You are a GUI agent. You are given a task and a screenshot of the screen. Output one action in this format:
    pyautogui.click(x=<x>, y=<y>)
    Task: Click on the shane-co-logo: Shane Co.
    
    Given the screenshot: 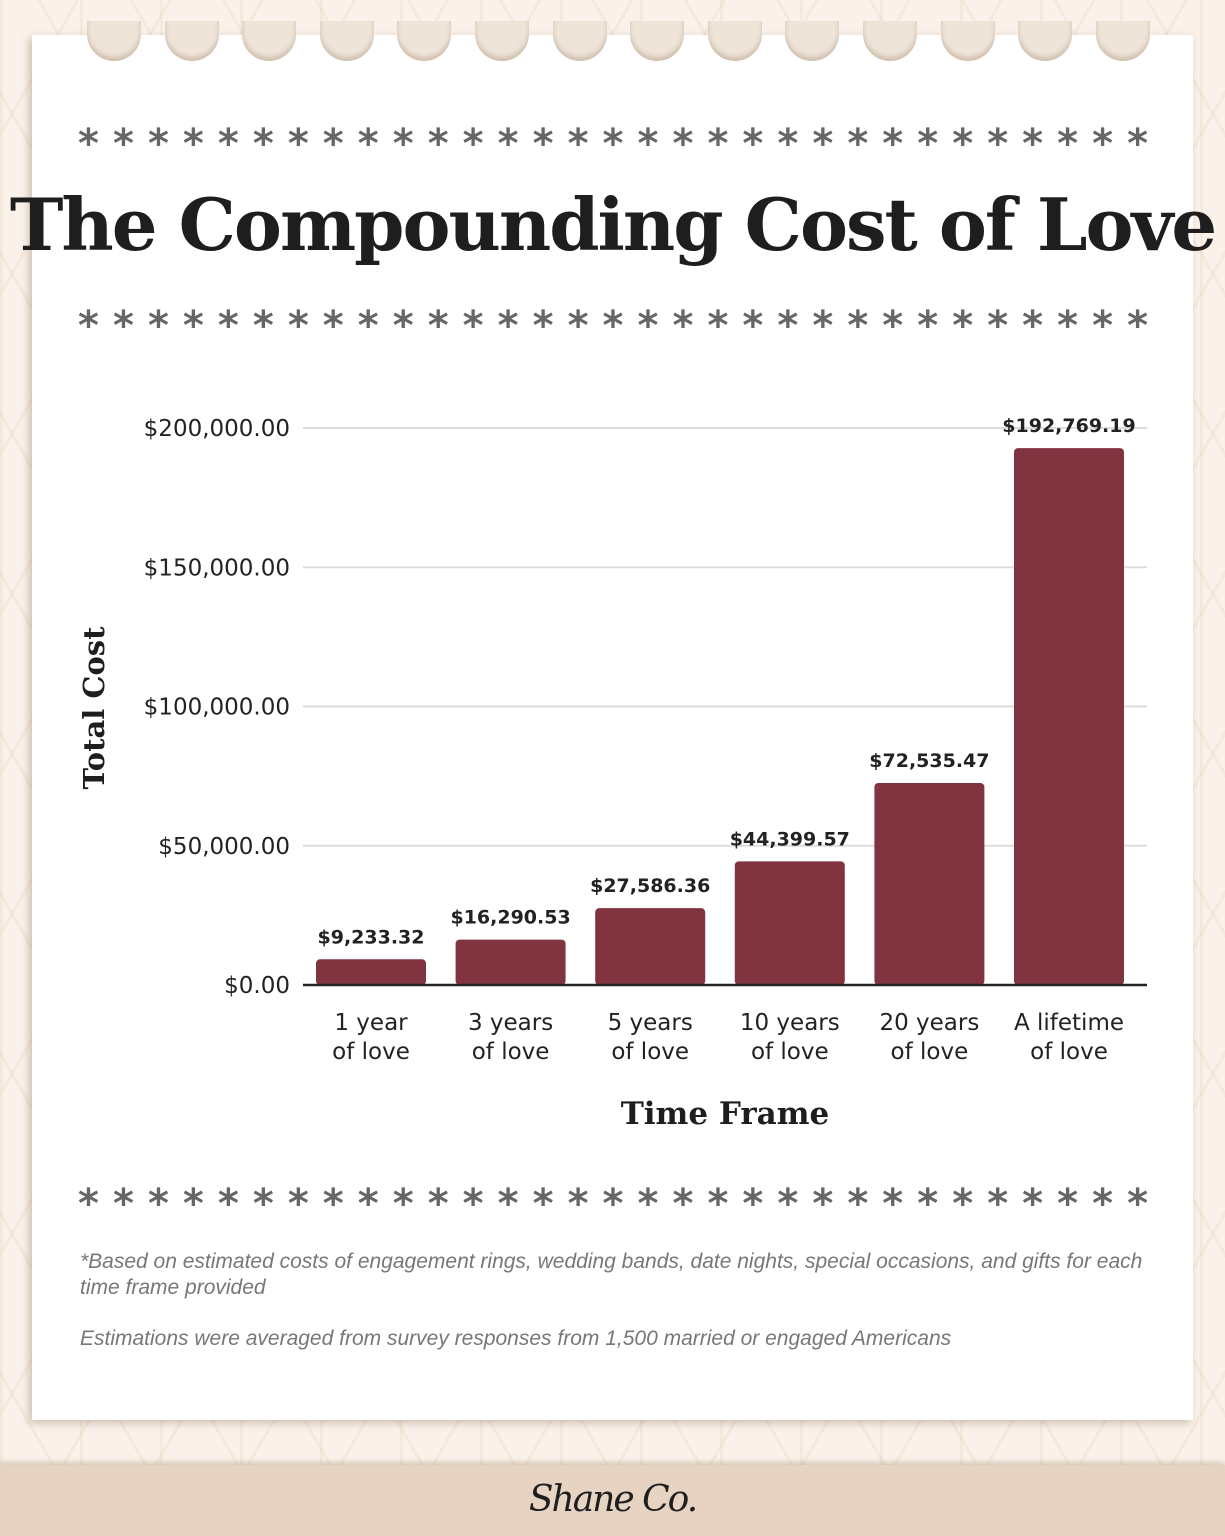 What is the action you would take?
    pyautogui.click(x=613, y=1499)
    